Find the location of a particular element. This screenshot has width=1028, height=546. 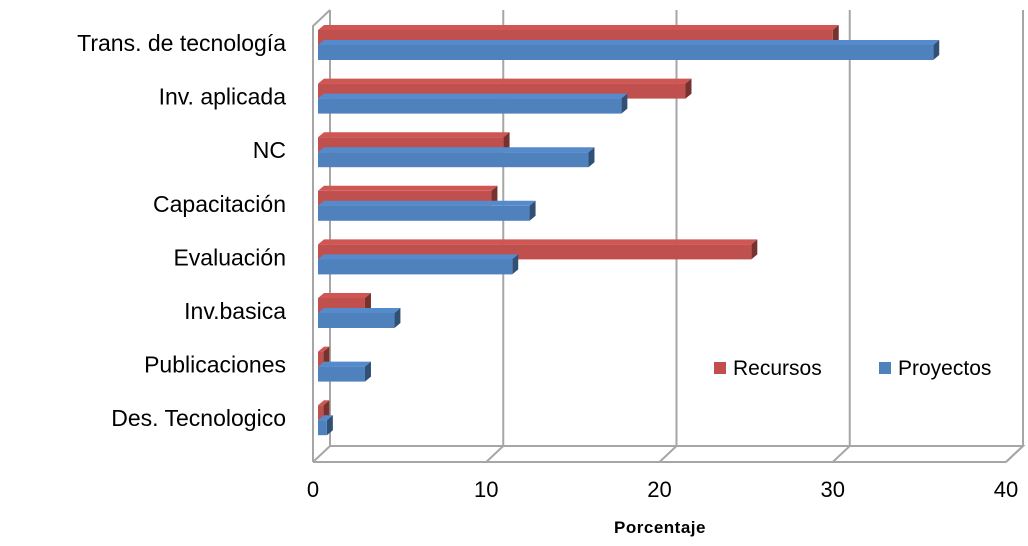

category-label: Des. Tecnologico is located at coordinates (198, 418).